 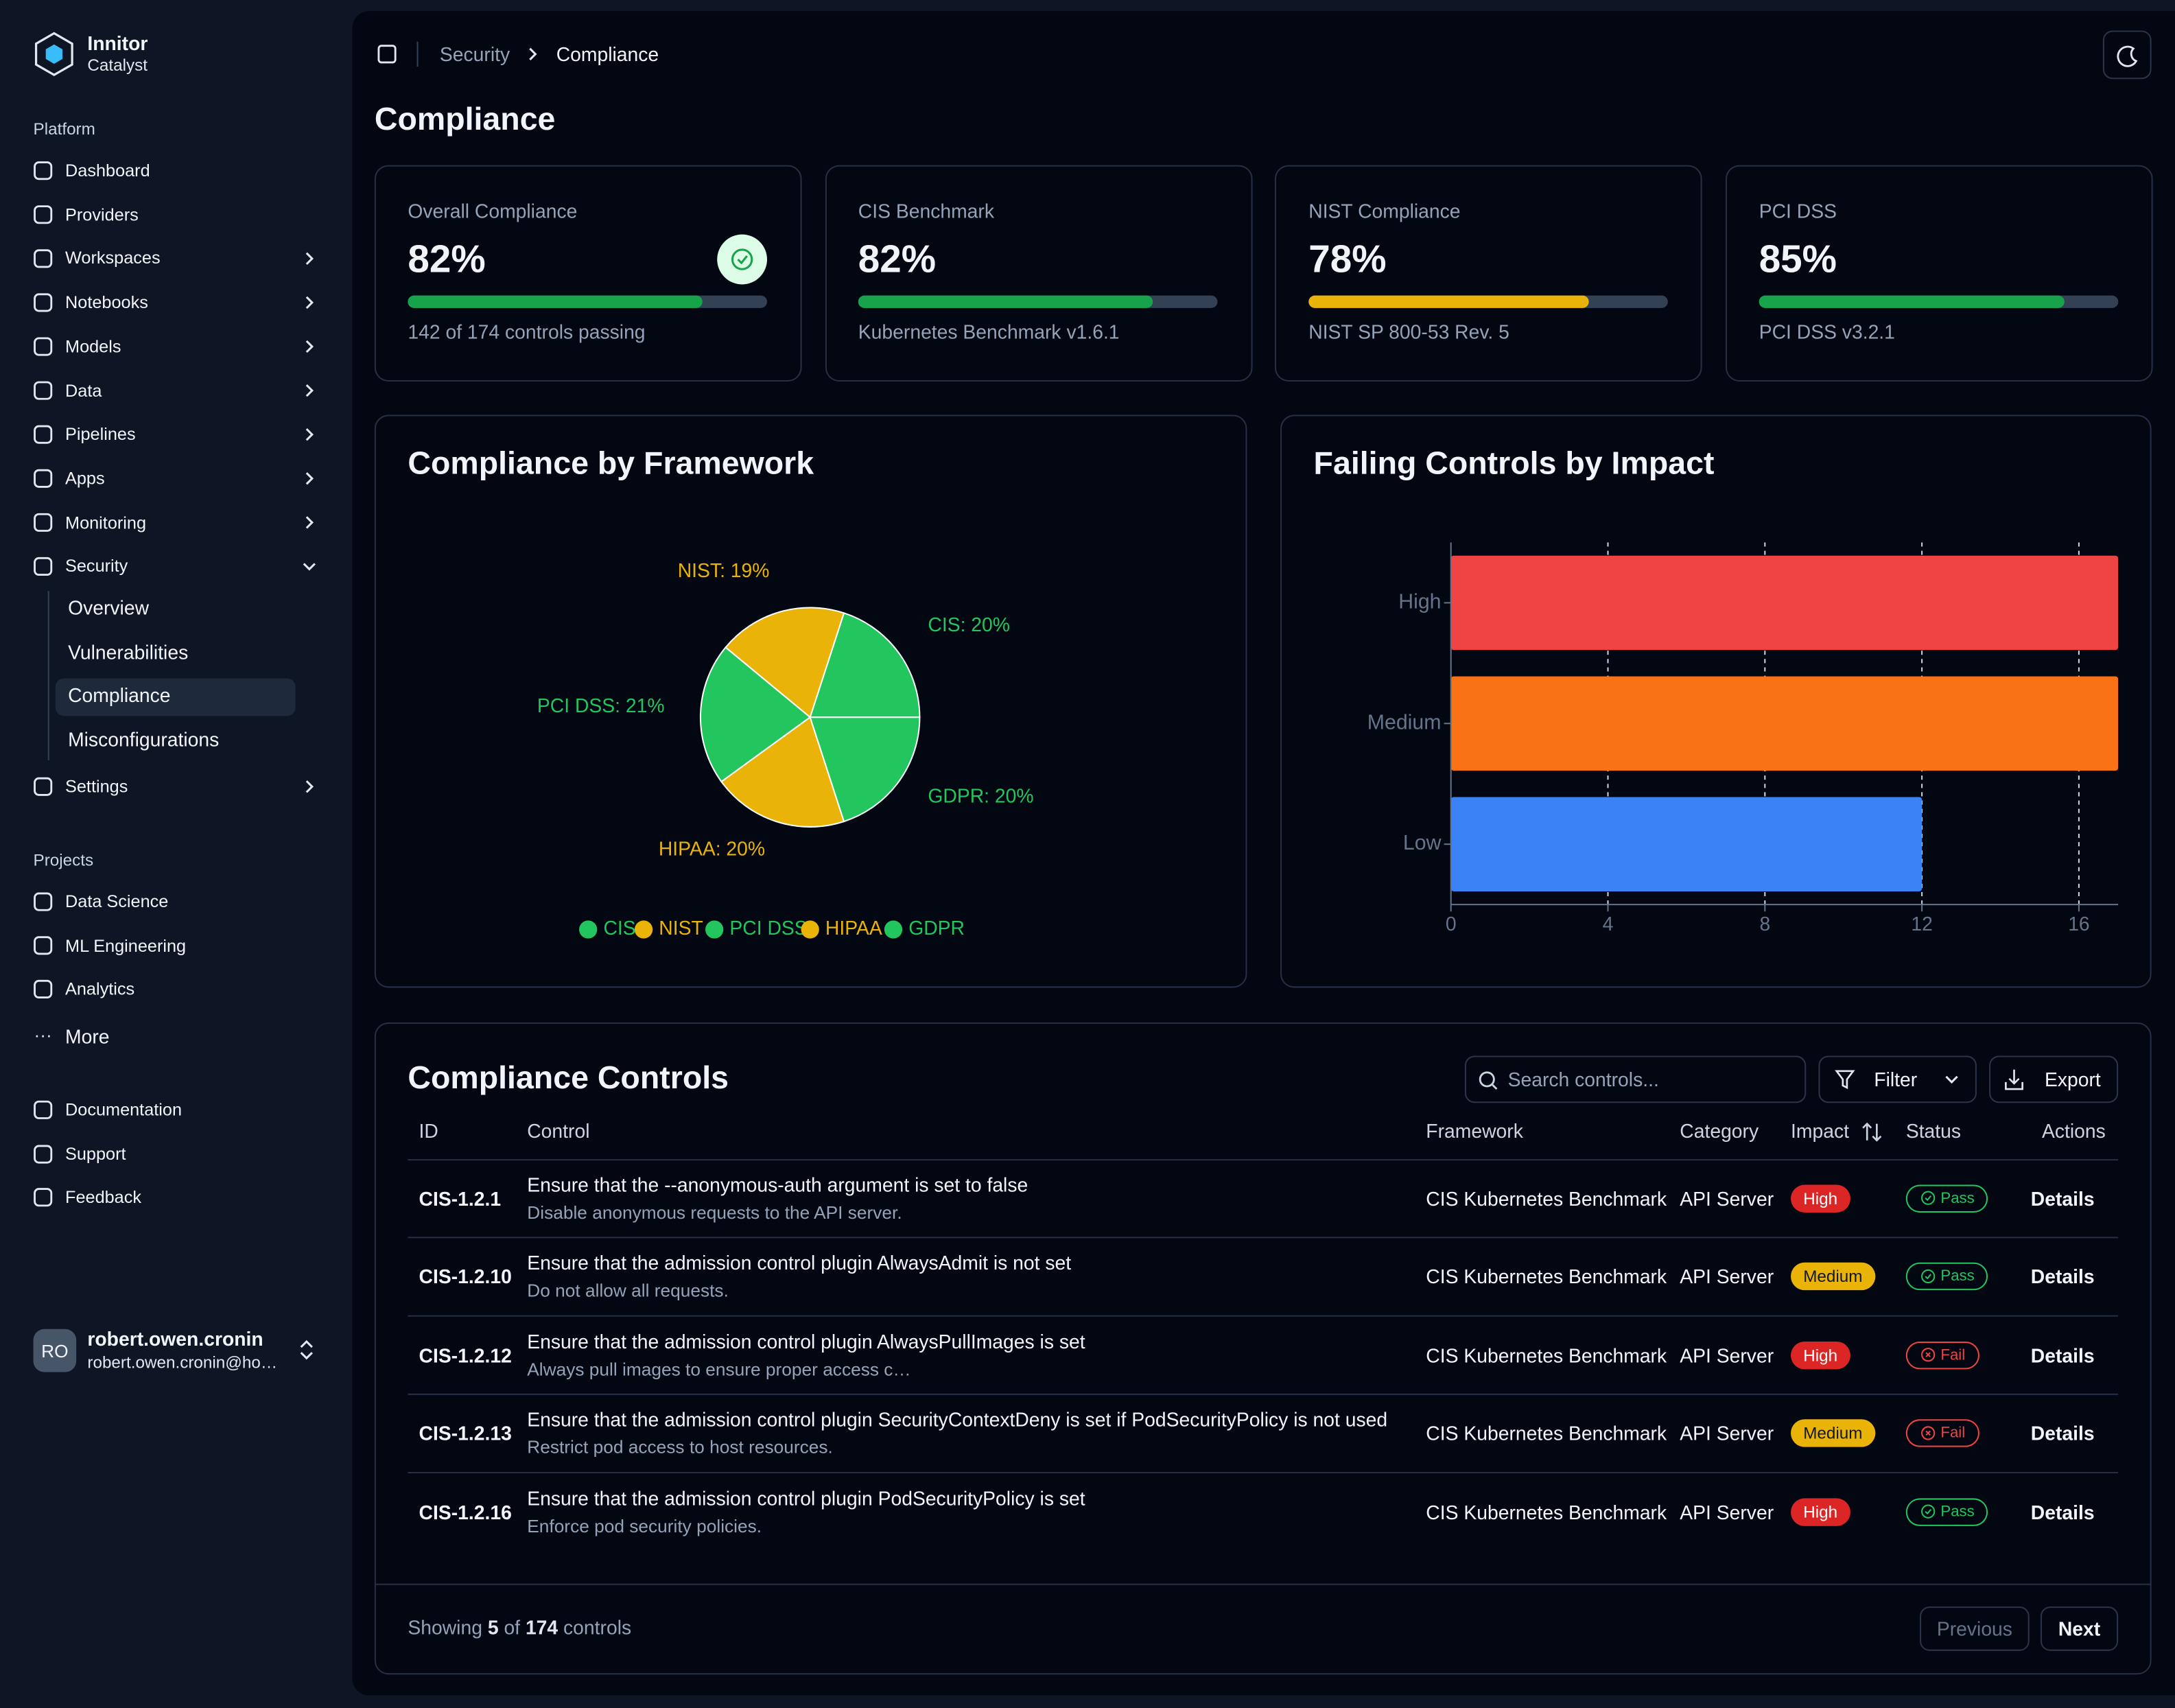 I want to click on stat-note: NIST SP 800-53 Rev. 5, so click(x=1408, y=331).